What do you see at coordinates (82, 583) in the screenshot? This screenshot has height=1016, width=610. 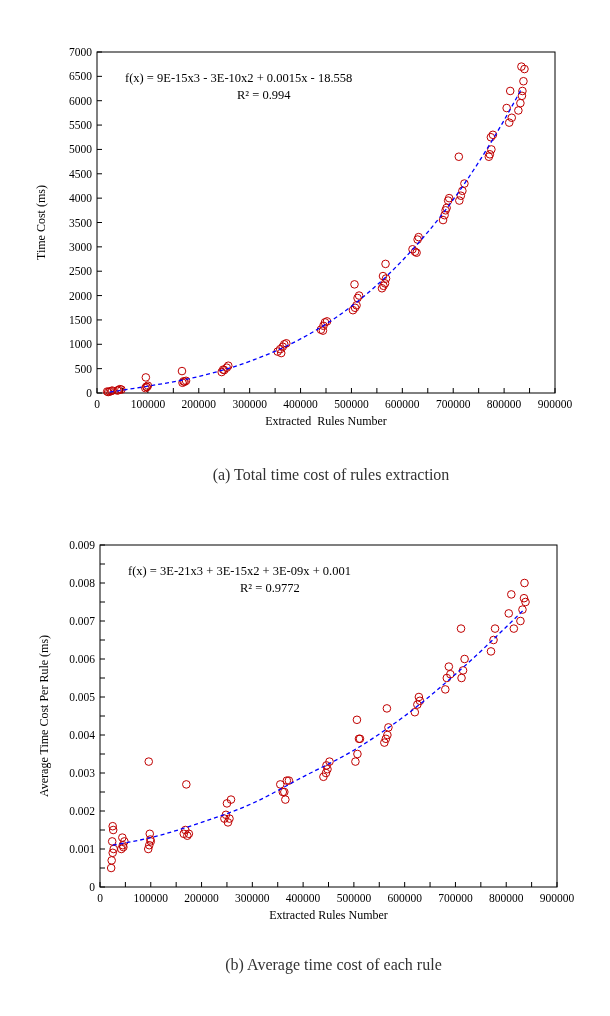 I see `y-tick-label: 0.008` at bounding box center [82, 583].